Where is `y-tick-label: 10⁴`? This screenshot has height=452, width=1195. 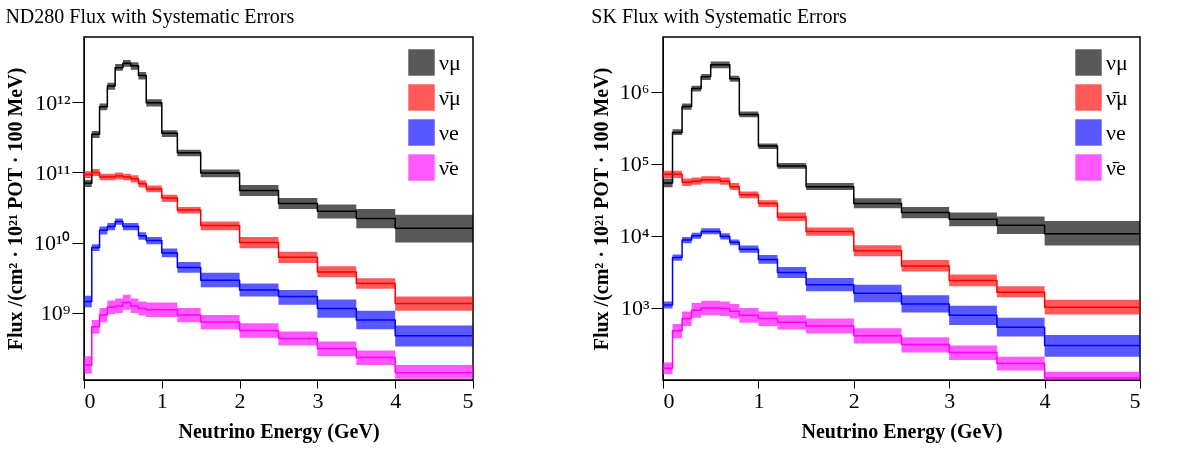 y-tick-label: 10⁴ is located at coordinates (634, 236).